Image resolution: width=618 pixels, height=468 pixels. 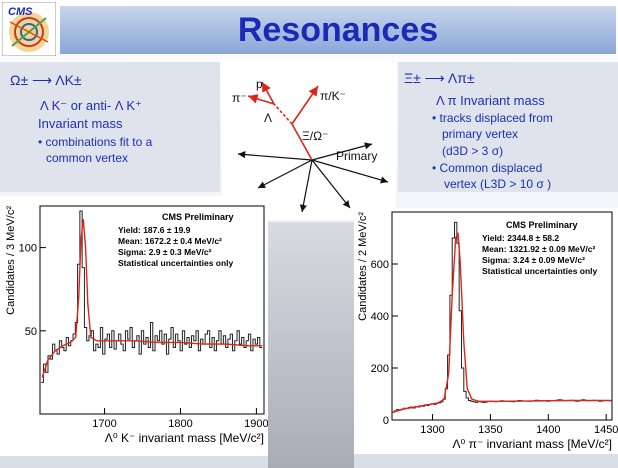 What do you see at coordinates (311, 345) in the screenshot?
I see `background-strip` at bounding box center [311, 345].